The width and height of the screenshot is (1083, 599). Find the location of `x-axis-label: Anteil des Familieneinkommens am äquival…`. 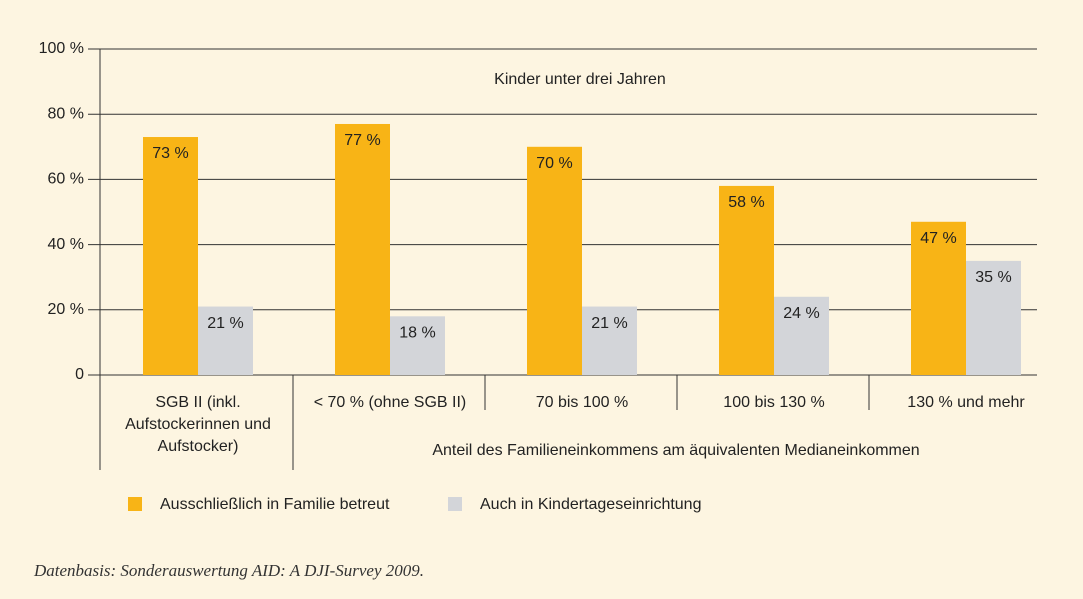

x-axis-label: Anteil des Familieneinkommens am äquival… is located at coordinates (675, 450).